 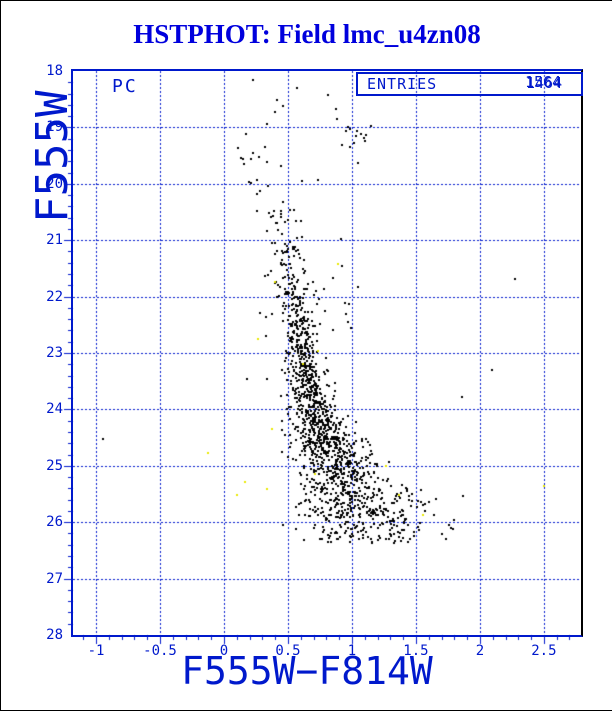 What do you see at coordinates (469, 84) in the screenshot?
I see `entries-box: ENTRIES` at bounding box center [469, 84].